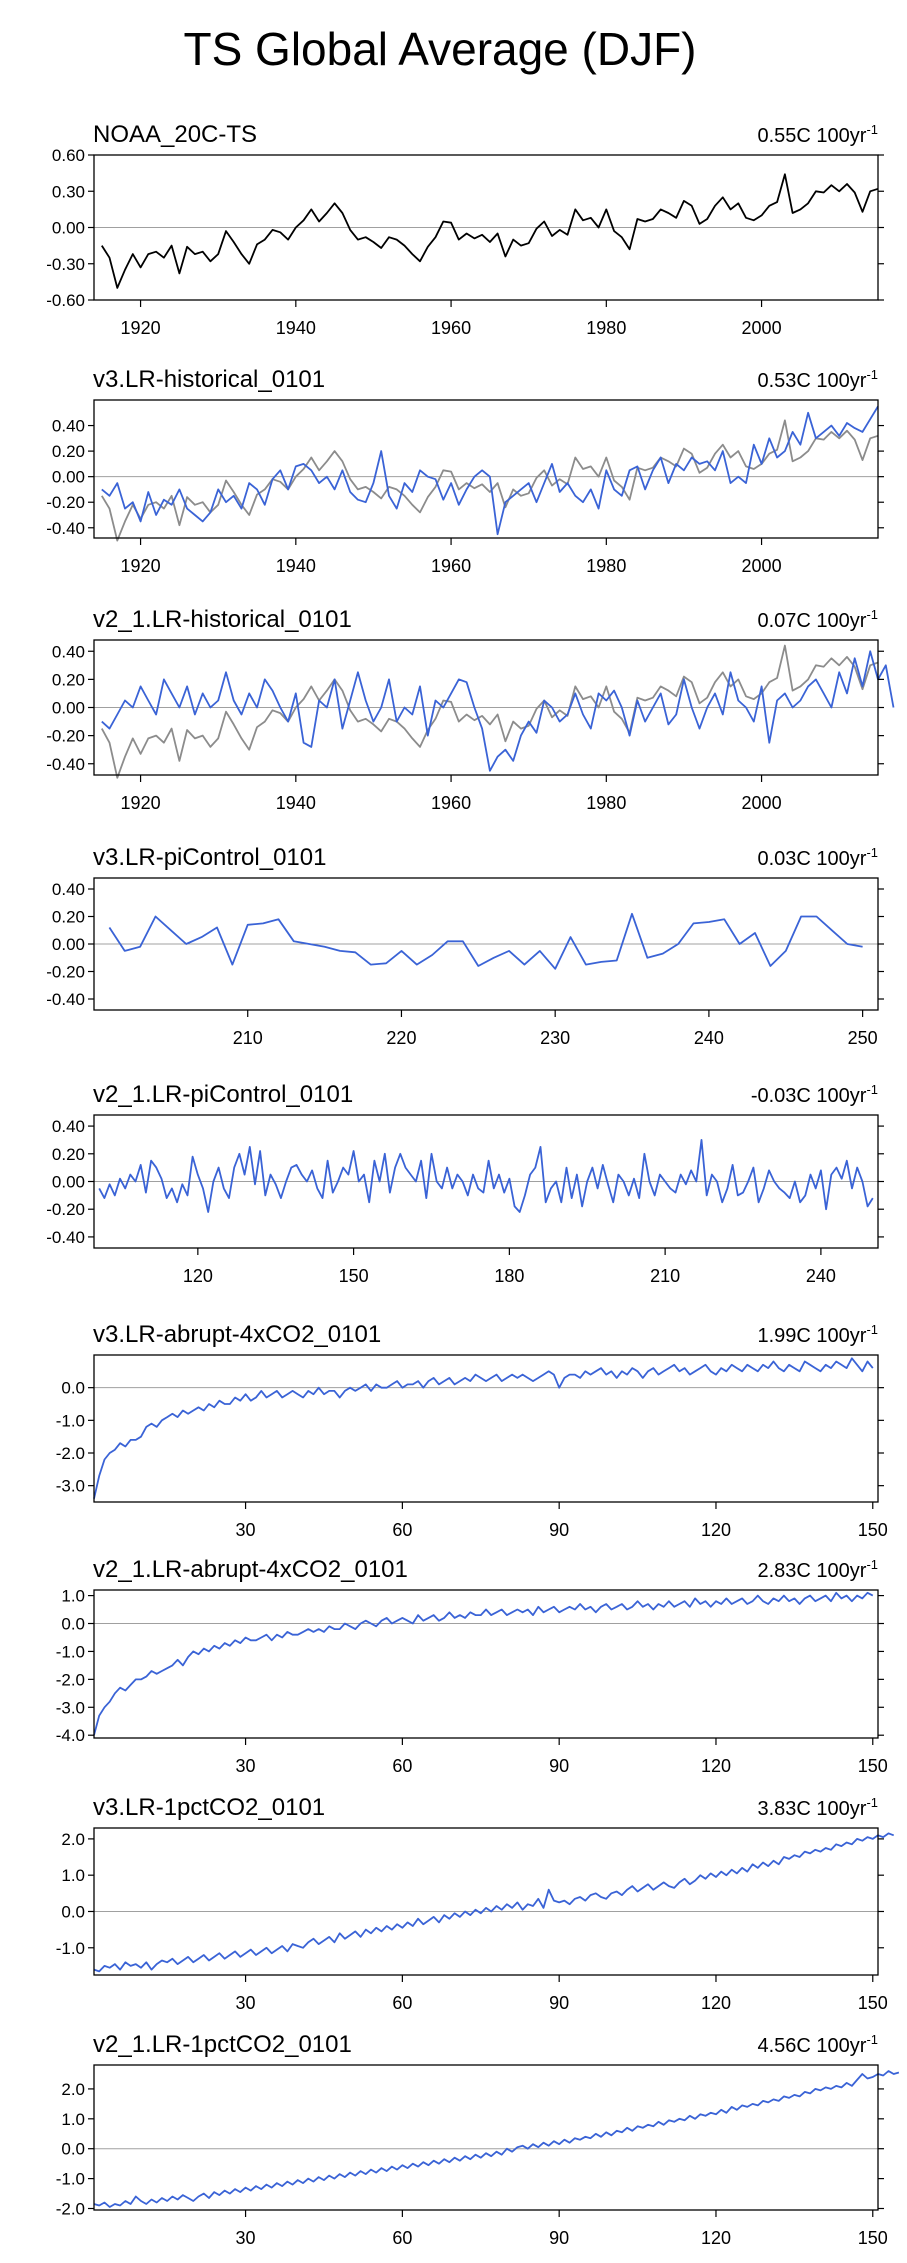 Image resolution: width=907 pixels, height=2263 pixels. Describe the element at coordinates (222, 619) in the screenshot. I see `panel-title: v2_1.LR-historical_0101` at that location.